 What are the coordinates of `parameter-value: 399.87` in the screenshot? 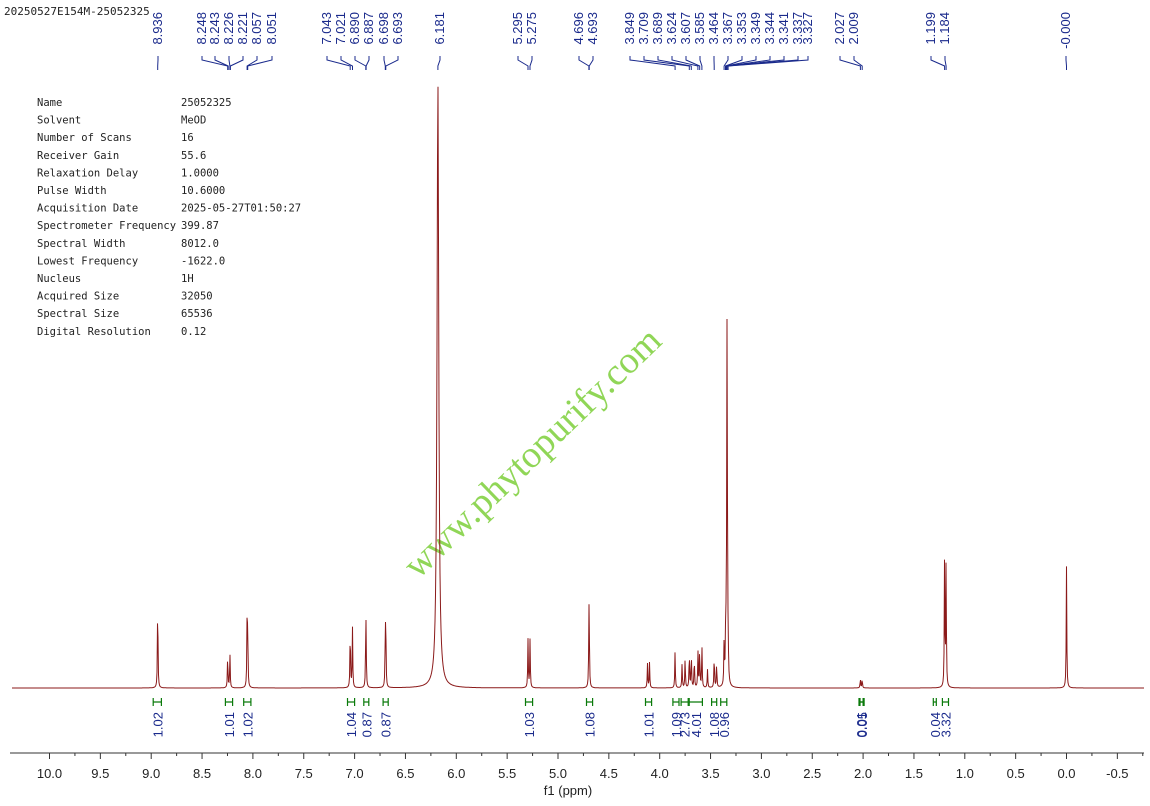 It's located at (200, 226).